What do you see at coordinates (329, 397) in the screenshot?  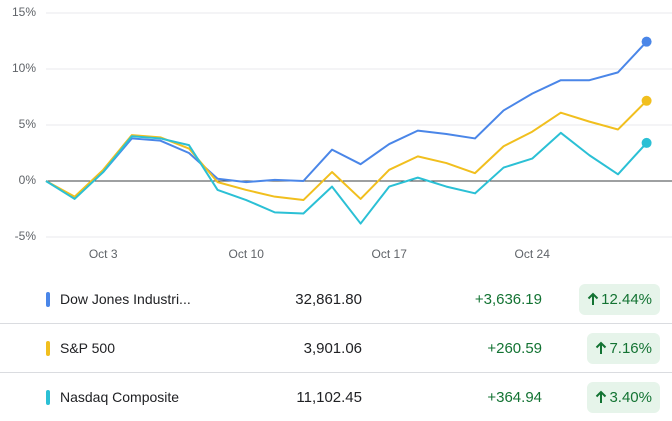 I see `index-price: 11,102.45` at bounding box center [329, 397].